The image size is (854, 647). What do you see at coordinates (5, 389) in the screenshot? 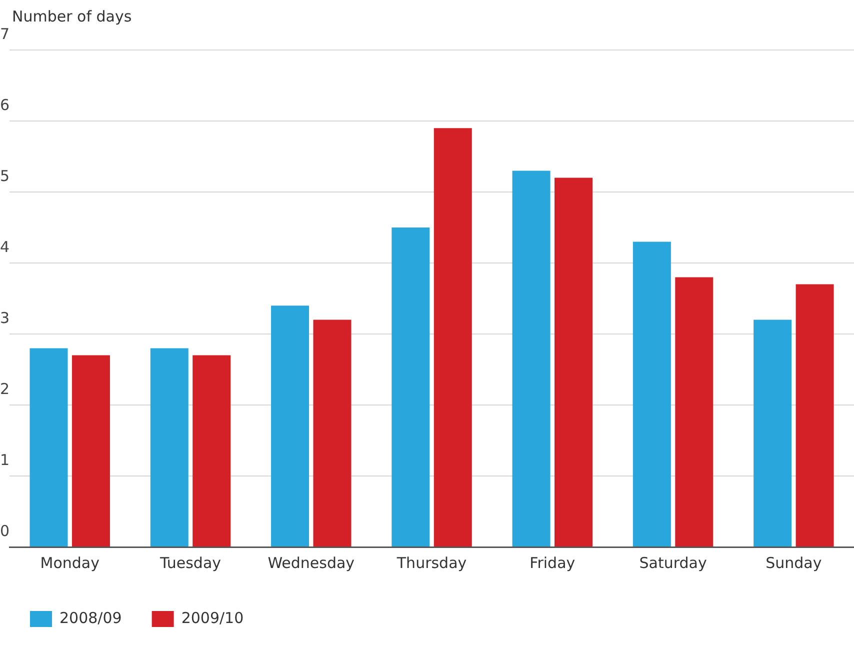
I see `y-tick-label: 2` at bounding box center [5, 389].